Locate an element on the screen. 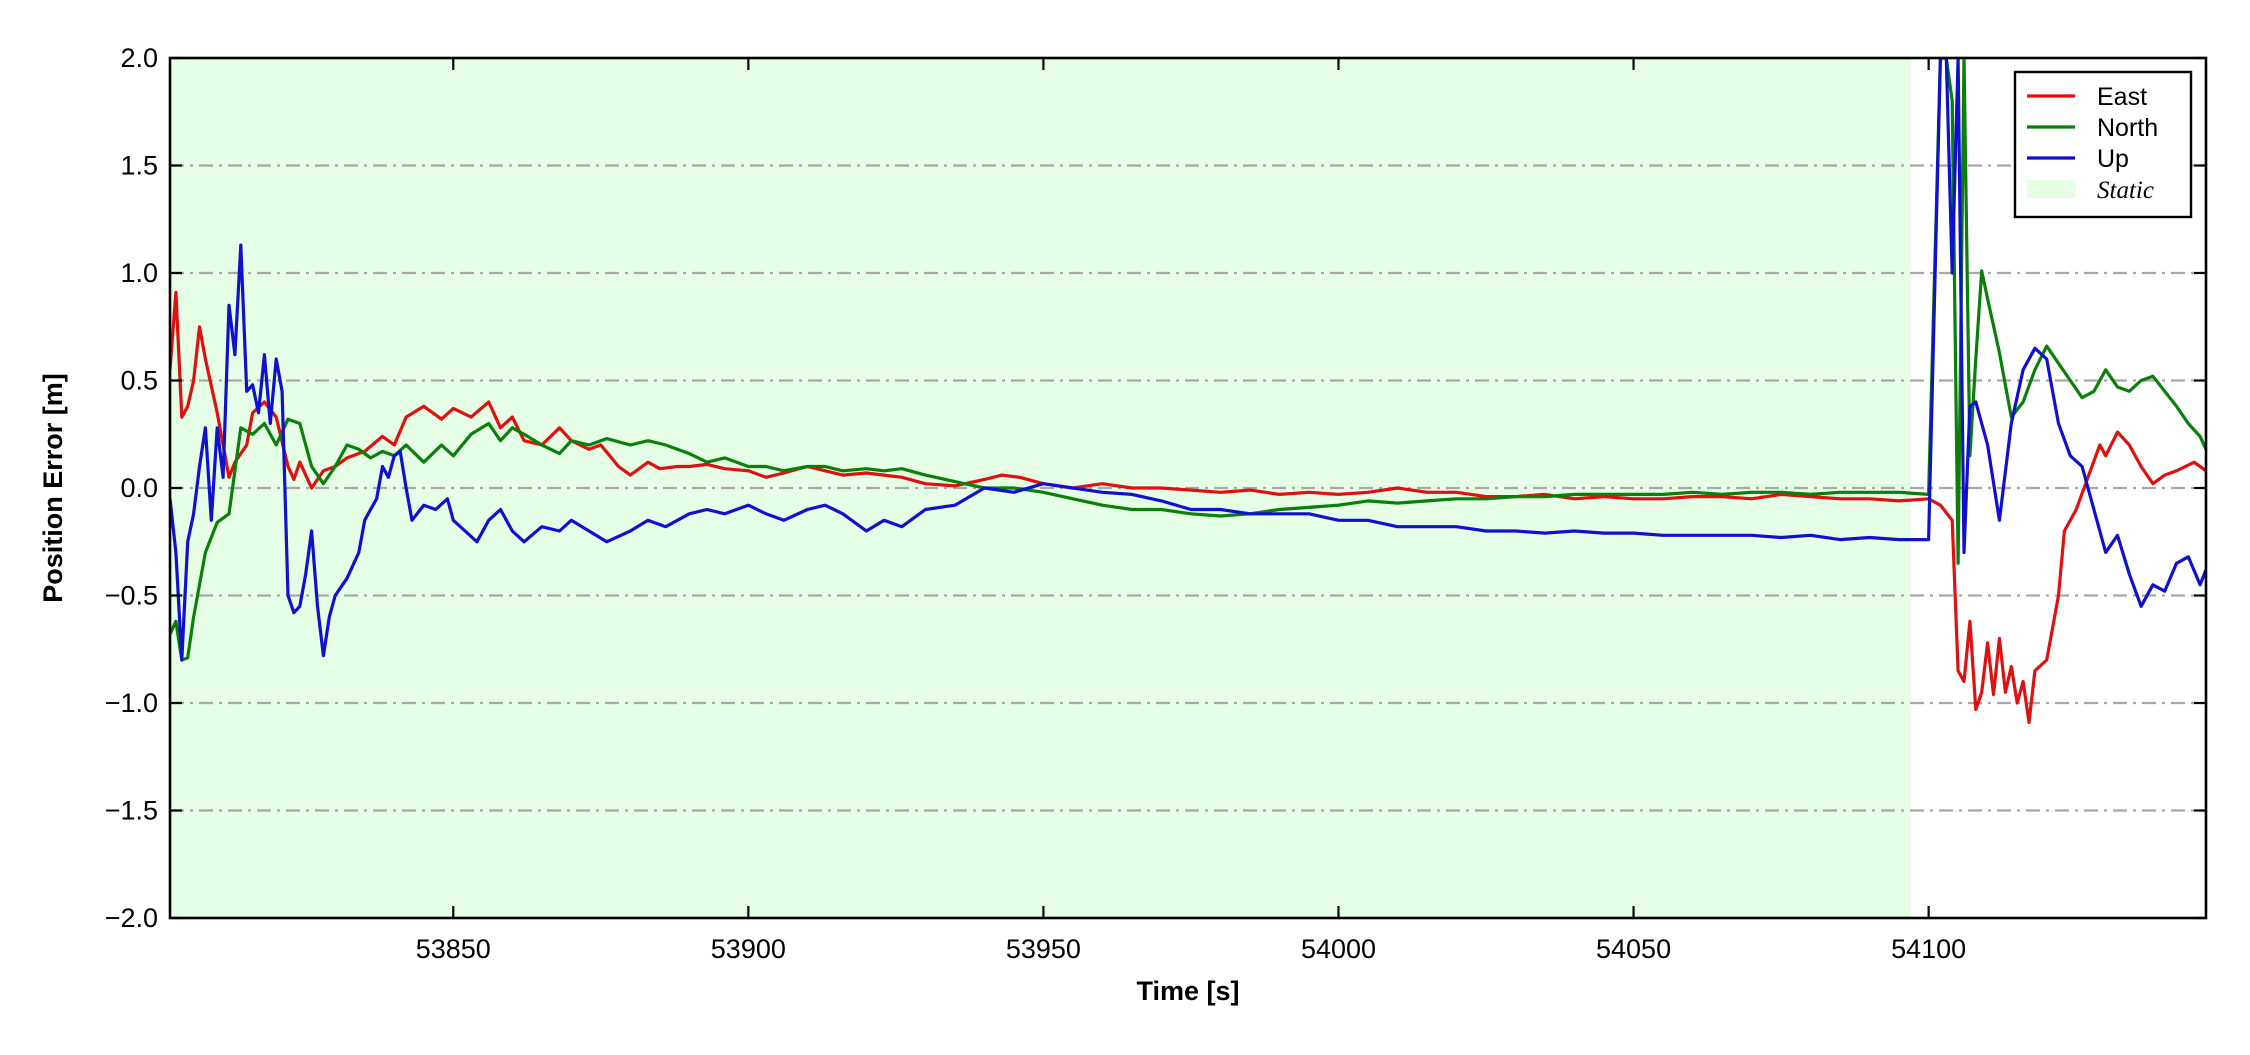  y-tick-label: 2.0 is located at coordinates (139, 58).